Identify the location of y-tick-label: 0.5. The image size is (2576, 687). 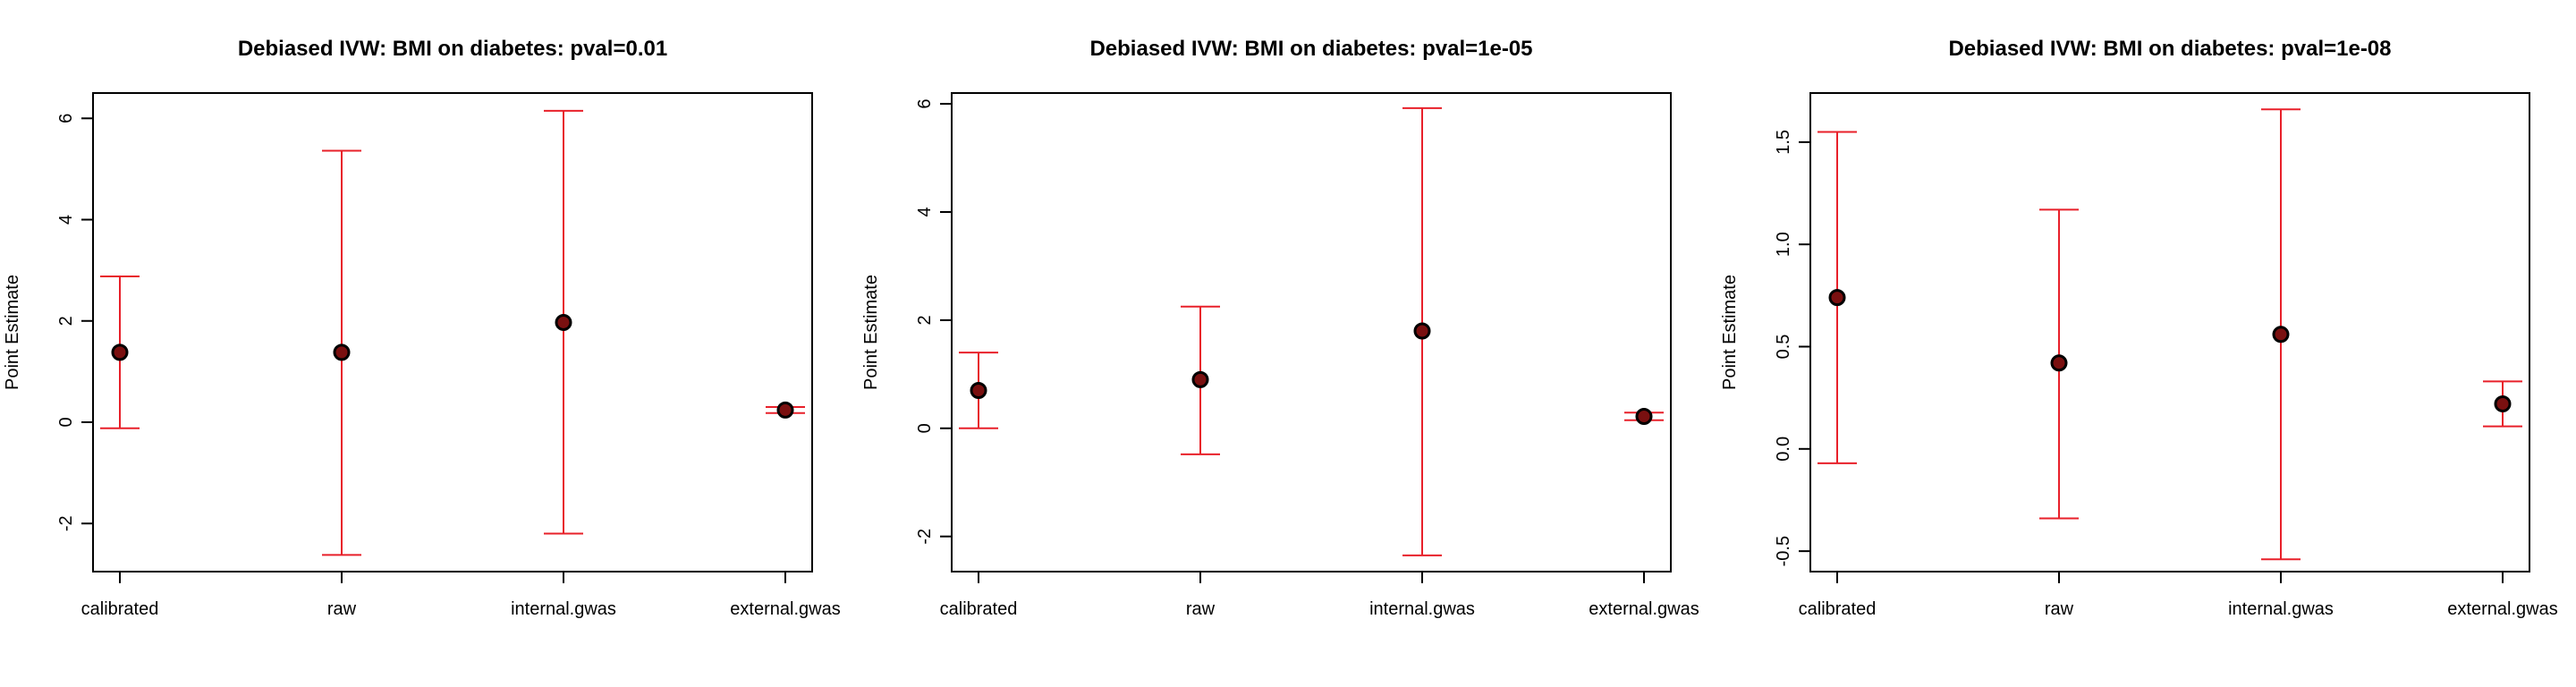
(1783, 347).